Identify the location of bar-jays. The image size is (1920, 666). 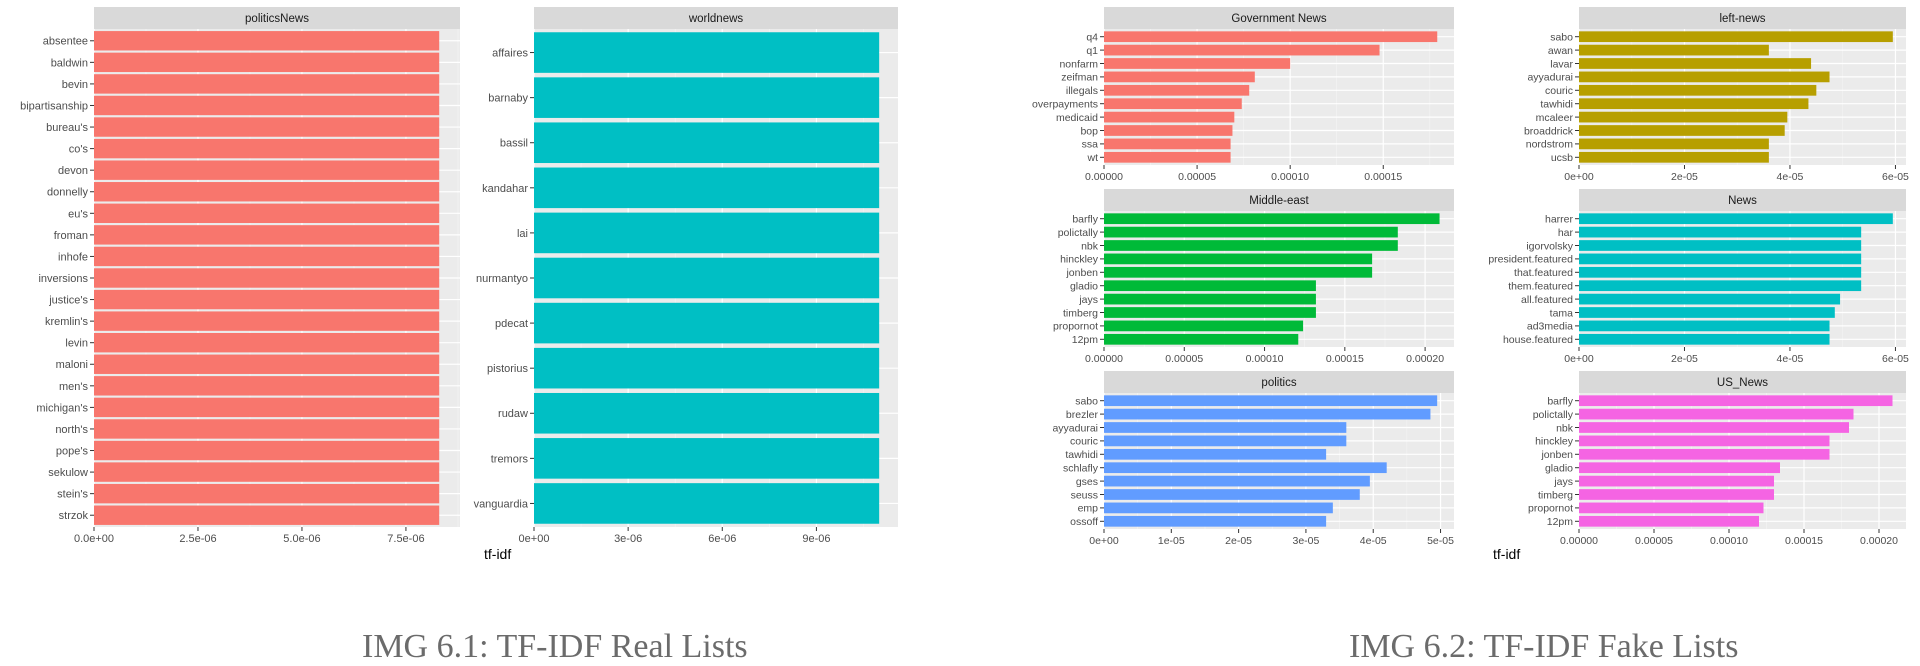
(1676, 481).